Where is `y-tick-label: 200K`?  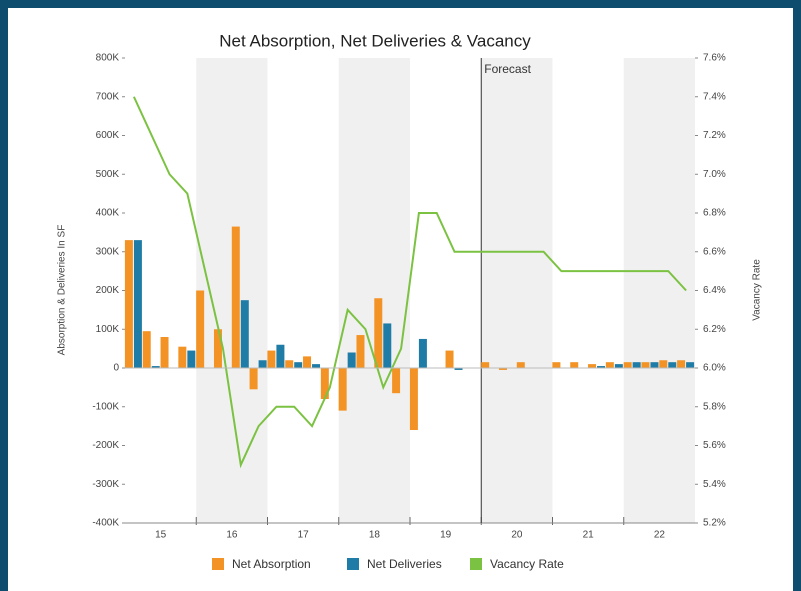
y-tick-label: 200K is located at coordinates (108, 290).